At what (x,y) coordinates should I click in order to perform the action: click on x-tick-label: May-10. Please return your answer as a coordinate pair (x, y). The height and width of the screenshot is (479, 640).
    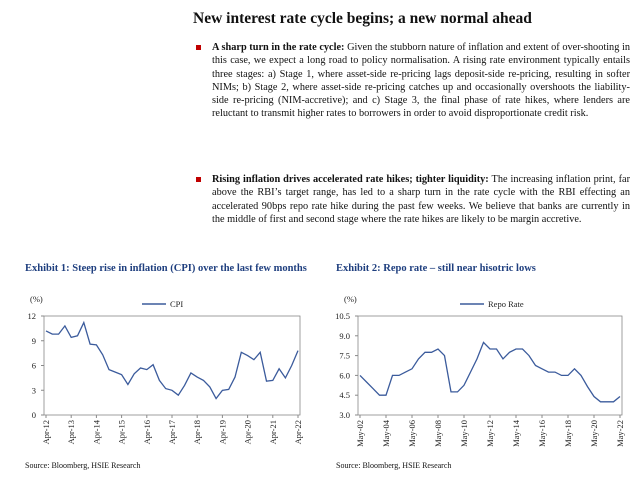
    Looking at the image, I should click on (464, 433).